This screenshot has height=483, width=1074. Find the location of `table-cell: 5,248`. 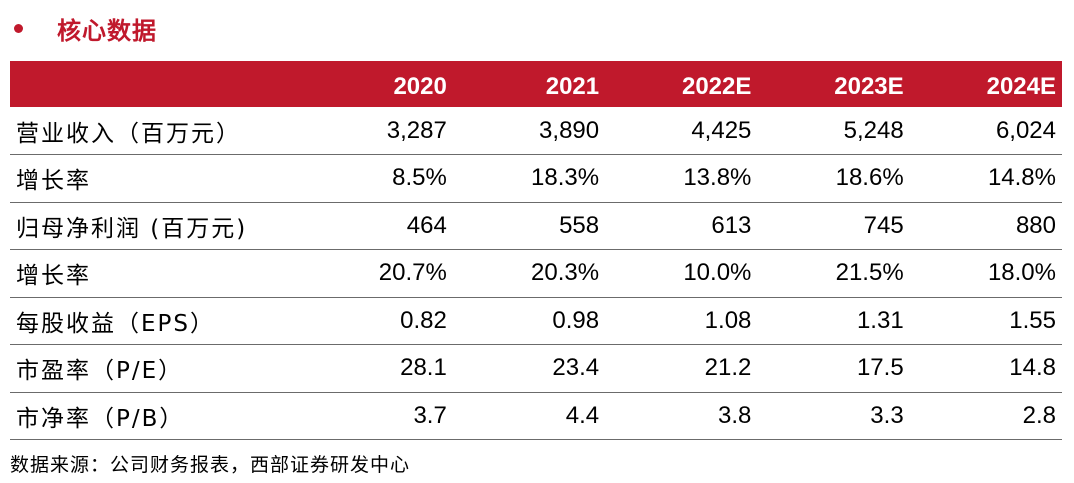

table-cell: 5,248 is located at coordinates (873, 130).